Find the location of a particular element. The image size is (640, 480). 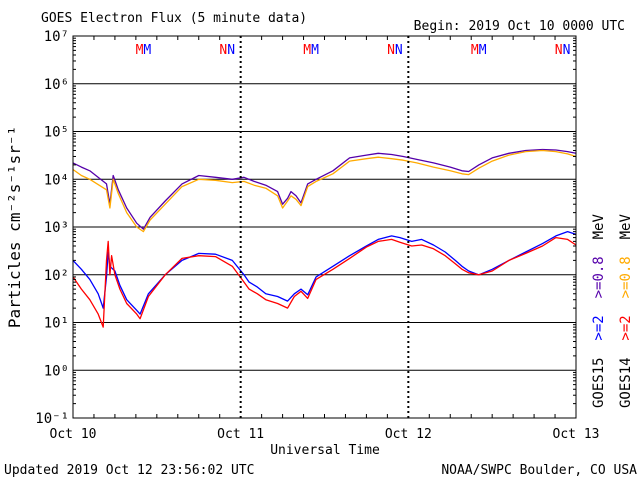

x-axis-label: Universal Time is located at coordinates (325, 450).